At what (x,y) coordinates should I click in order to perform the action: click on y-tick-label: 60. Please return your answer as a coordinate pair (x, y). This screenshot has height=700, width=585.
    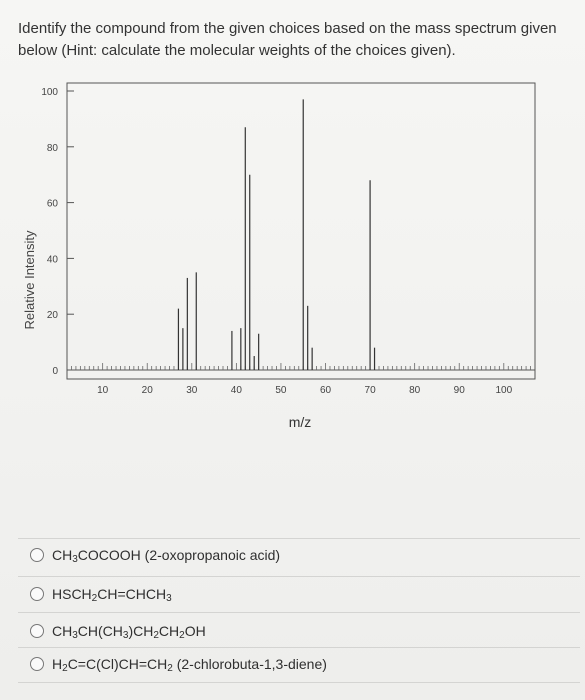
    Looking at the image, I should click on (53, 204).